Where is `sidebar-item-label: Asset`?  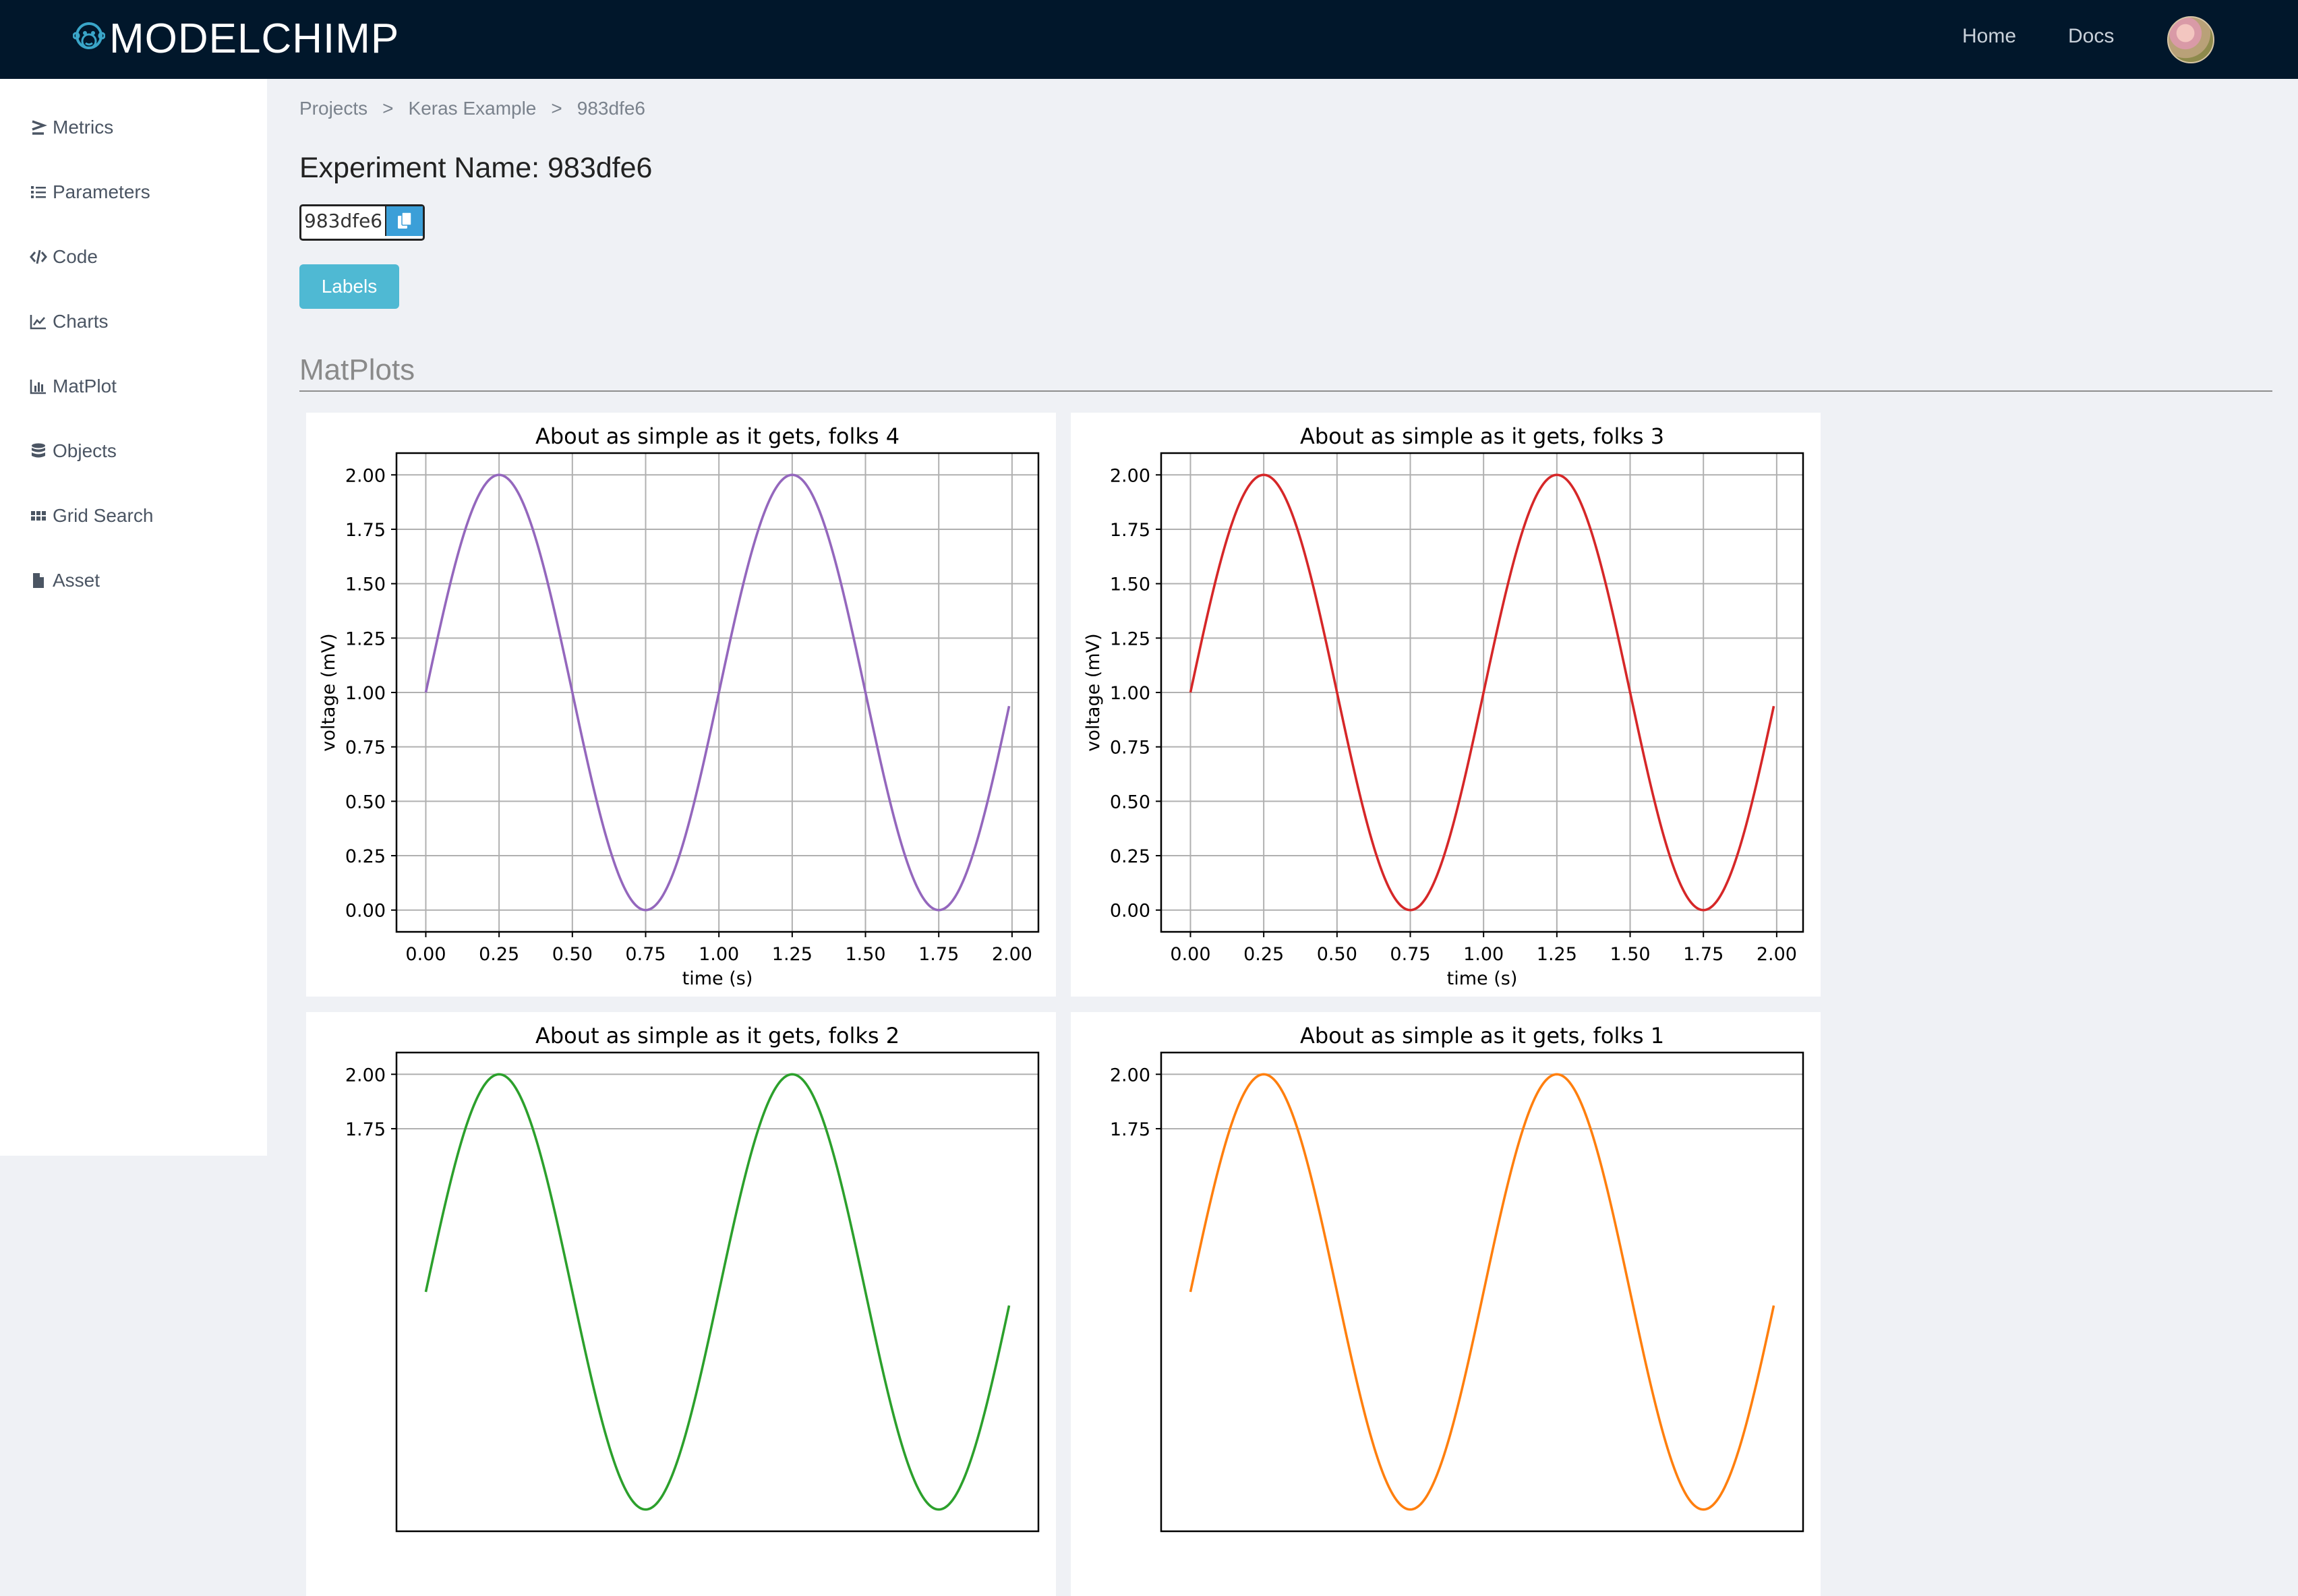 sidebar-item-label: Asset is located at coordinates (76, 580).